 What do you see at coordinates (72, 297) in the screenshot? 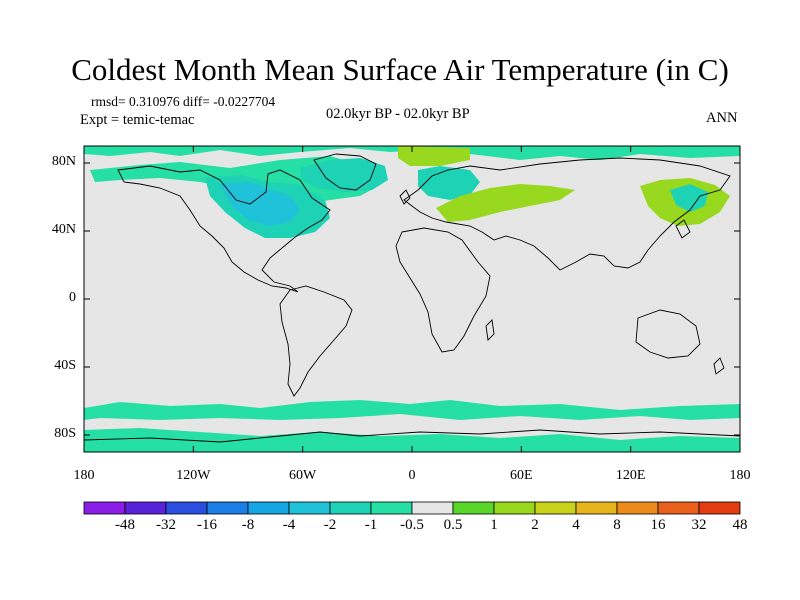
I see `y-tick-label: 0` at bounding box center [72, 297].